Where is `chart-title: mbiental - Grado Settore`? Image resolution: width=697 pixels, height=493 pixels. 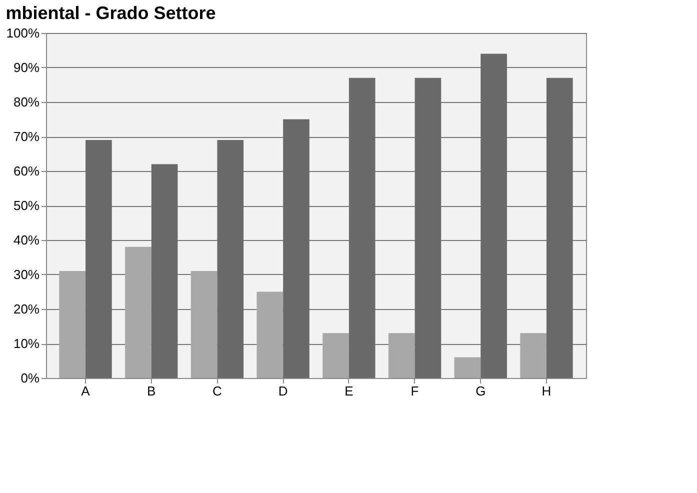 chart-title: mbiental - Grado Settore is located at coordinates (111, 13).